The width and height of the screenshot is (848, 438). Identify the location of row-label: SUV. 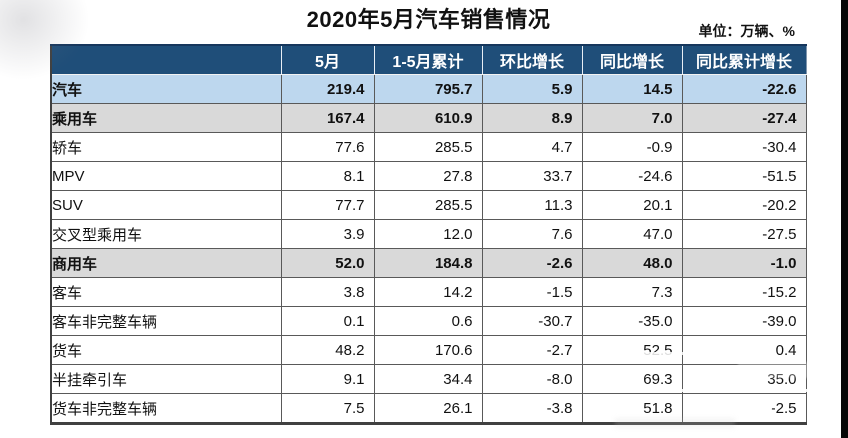
(166, 205).